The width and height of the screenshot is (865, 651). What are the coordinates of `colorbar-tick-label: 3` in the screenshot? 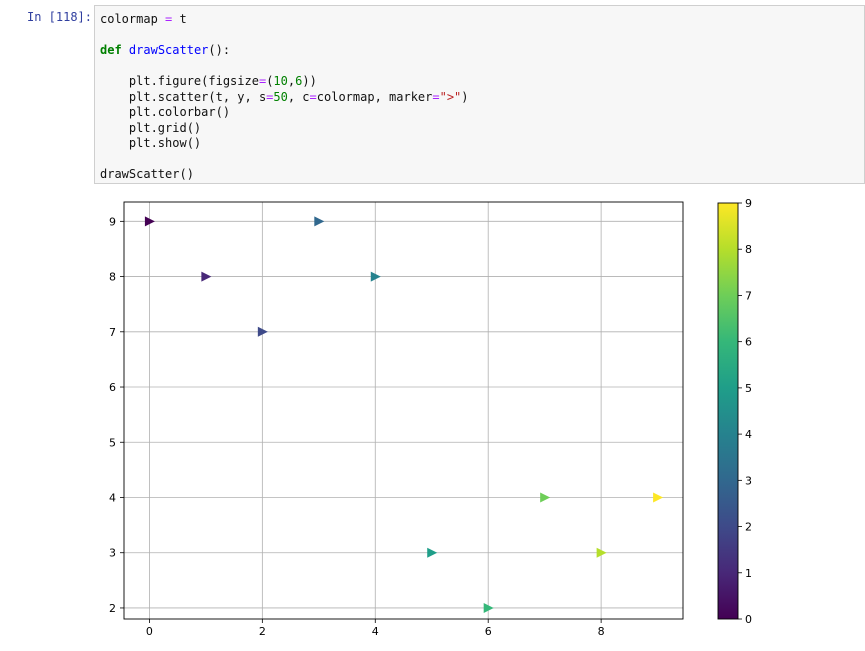 It's located at (748, 480).